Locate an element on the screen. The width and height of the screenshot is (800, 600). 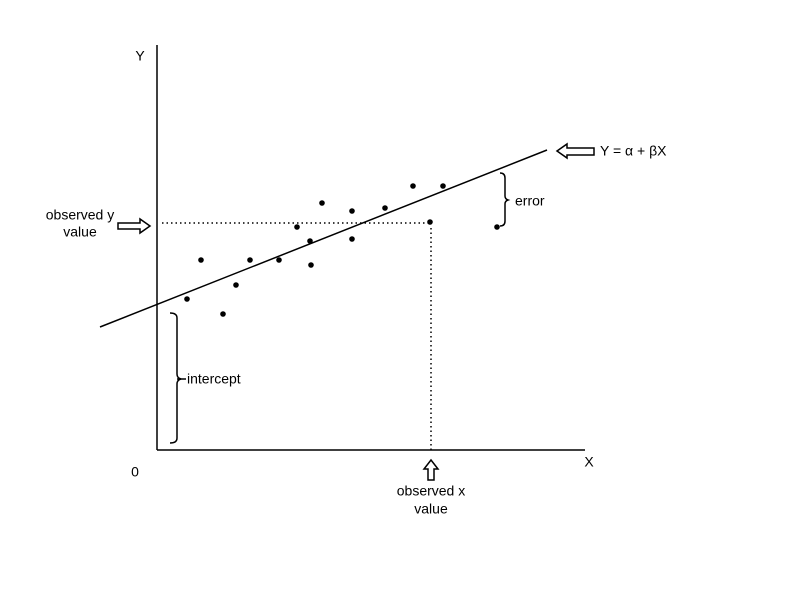
observed-y-label: value is located at coordinates (80, 232).